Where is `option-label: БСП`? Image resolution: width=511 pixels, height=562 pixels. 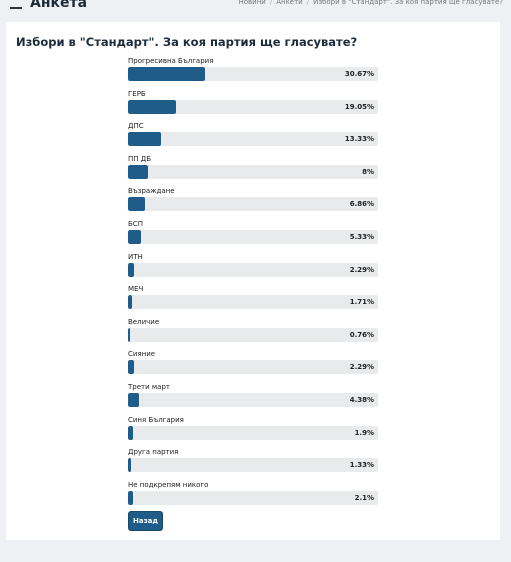 option-label: БСП is located at coordinates (135, 224).